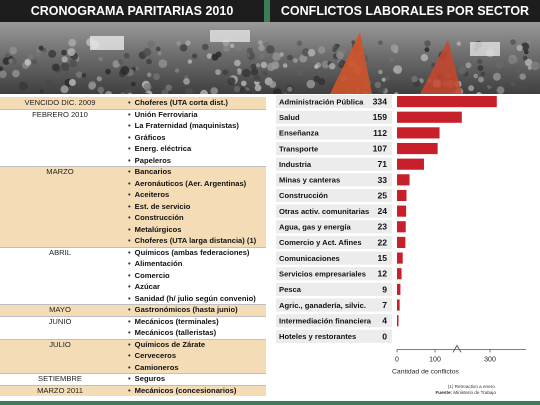 This screenshot has height=405, width=540. What do you see at coordinates (155, 264) in the screenshot?
I see `timeline-union: Alimentación` at bounding box center [155, 264].